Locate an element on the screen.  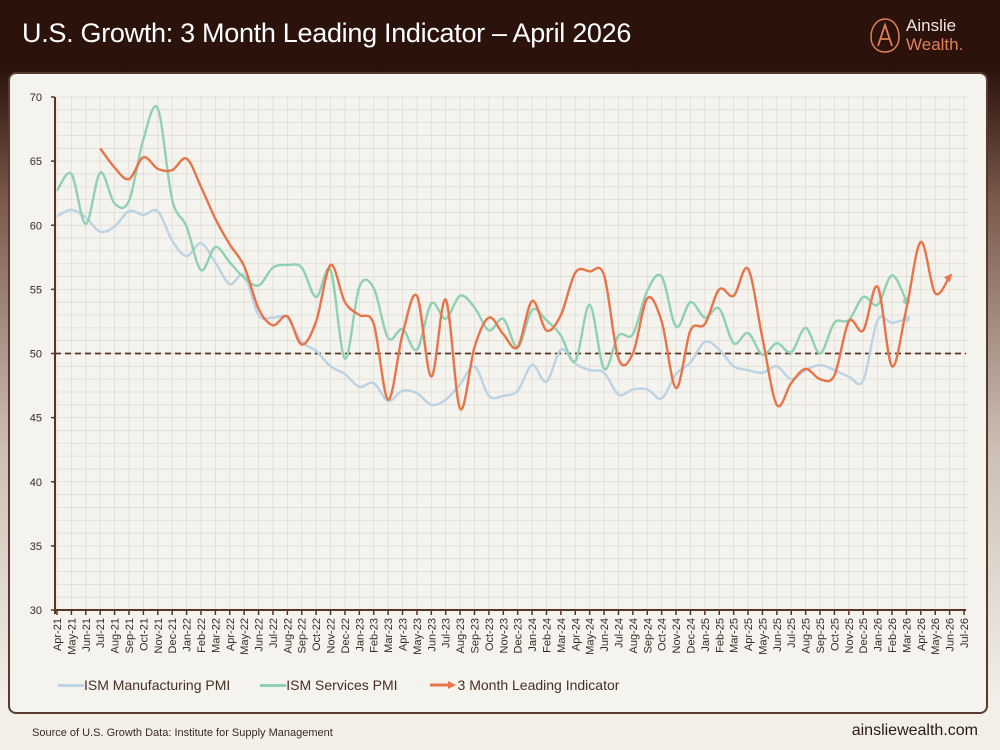
legend-item-manufacturing: ISM Manufacturing PMI is located at coordinates (144, 685).